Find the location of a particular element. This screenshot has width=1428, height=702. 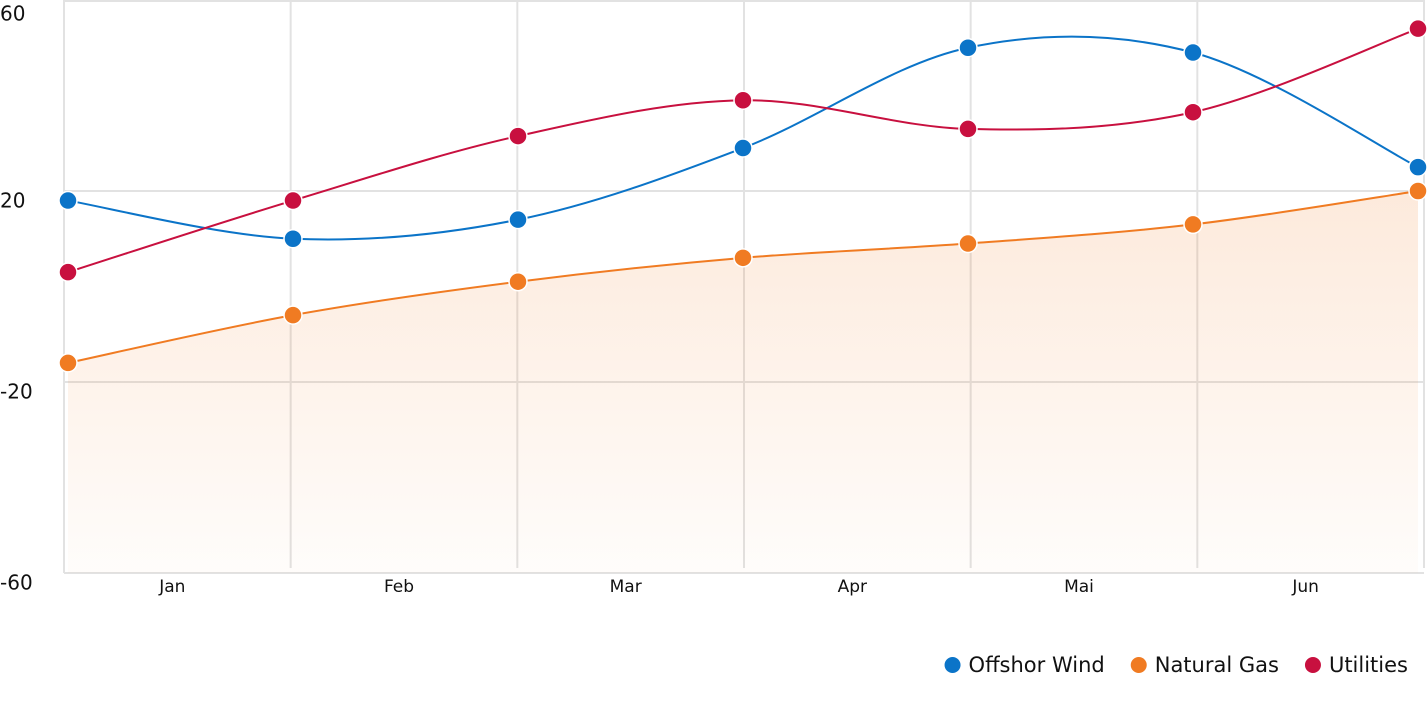

y-tick-label: 20 is located at coordinates (12, 201).